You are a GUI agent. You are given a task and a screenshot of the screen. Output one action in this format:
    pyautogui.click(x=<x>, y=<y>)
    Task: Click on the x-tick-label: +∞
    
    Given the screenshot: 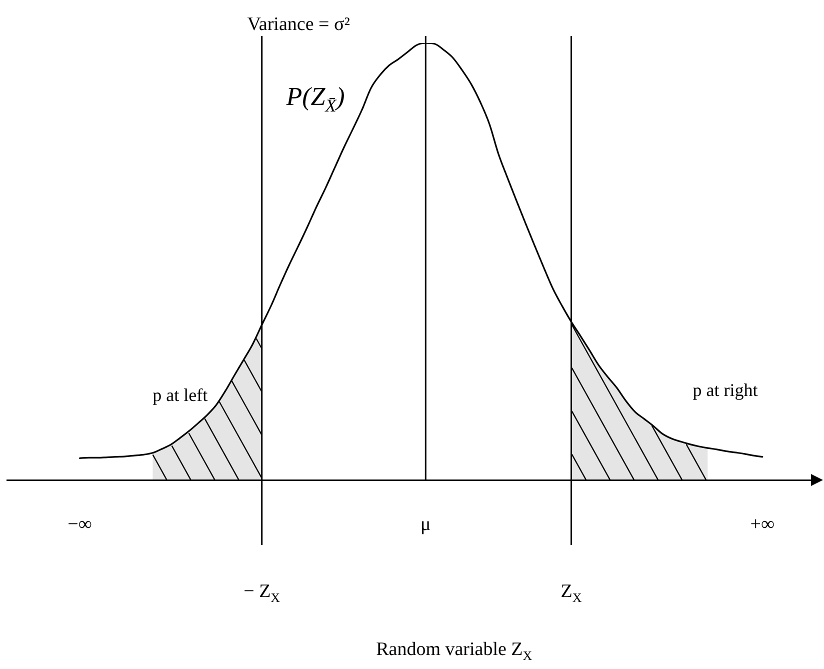 What is the action you would take?
    pyautogui.click(x=762, y=524)
    